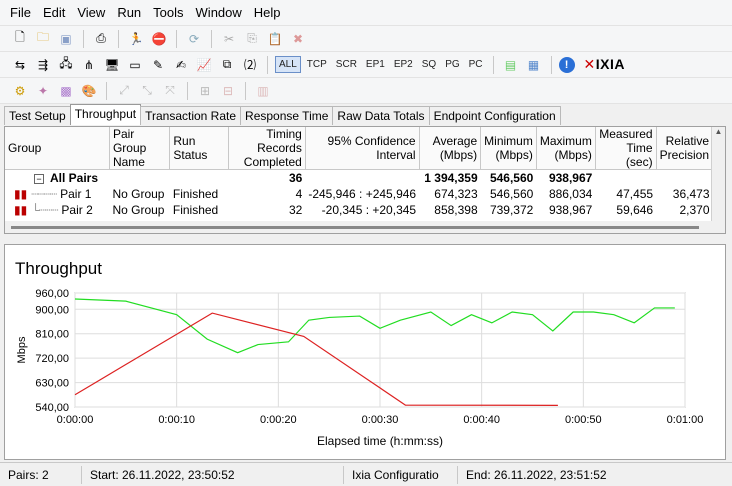  I want to click on script-icon: ✍, so click(181, 64).